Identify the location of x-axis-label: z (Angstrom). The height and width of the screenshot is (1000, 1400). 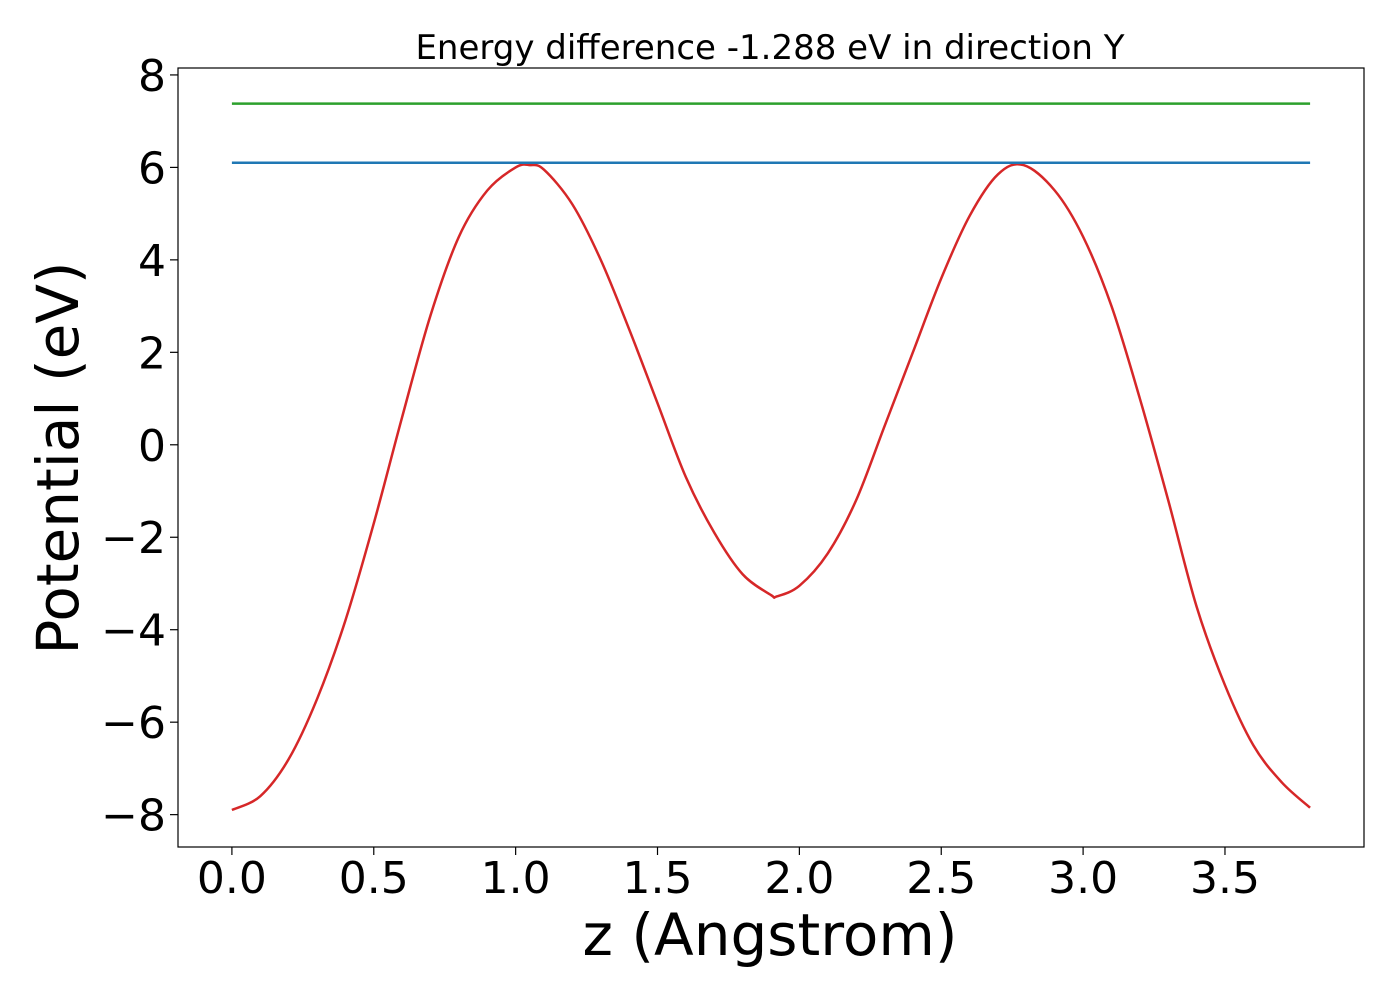
(770, 935).